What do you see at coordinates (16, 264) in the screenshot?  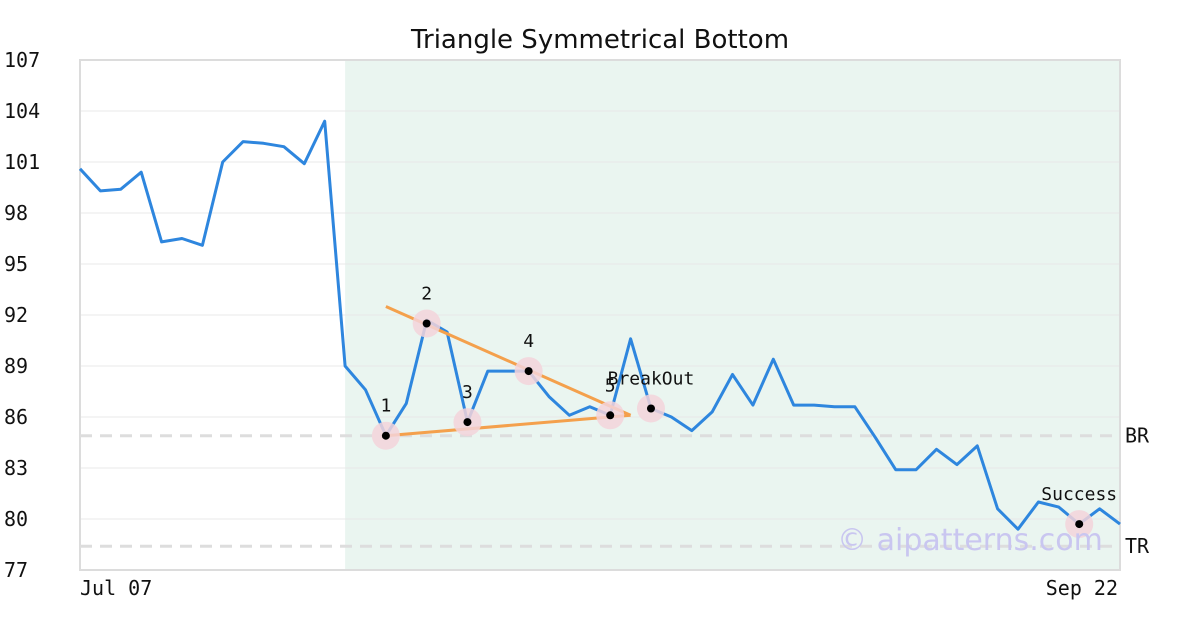 I see `y-tick-label: 95` at bounding box center [16, 264].